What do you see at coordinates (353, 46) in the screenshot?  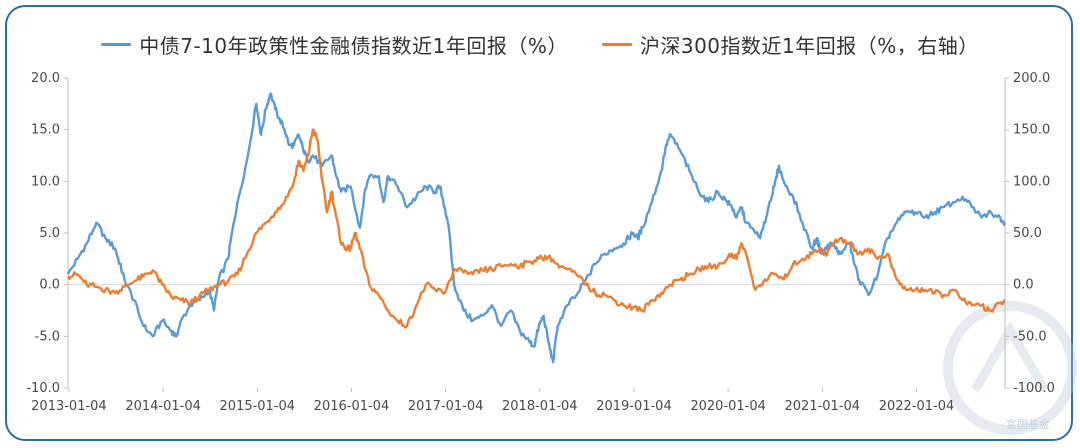 I see `legend-label-bond: 中债7-10年政策性金融债指数近1年回报（%）` at bounding box center [353, 46].